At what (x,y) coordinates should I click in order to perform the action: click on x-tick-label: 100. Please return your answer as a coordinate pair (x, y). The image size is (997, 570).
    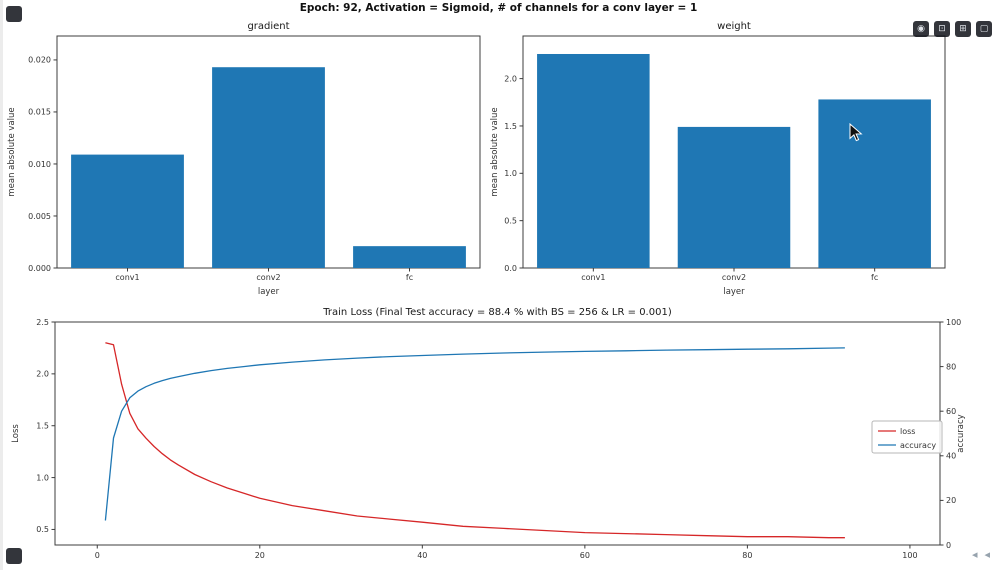
    Looking at the image, I should click on (909, 555).